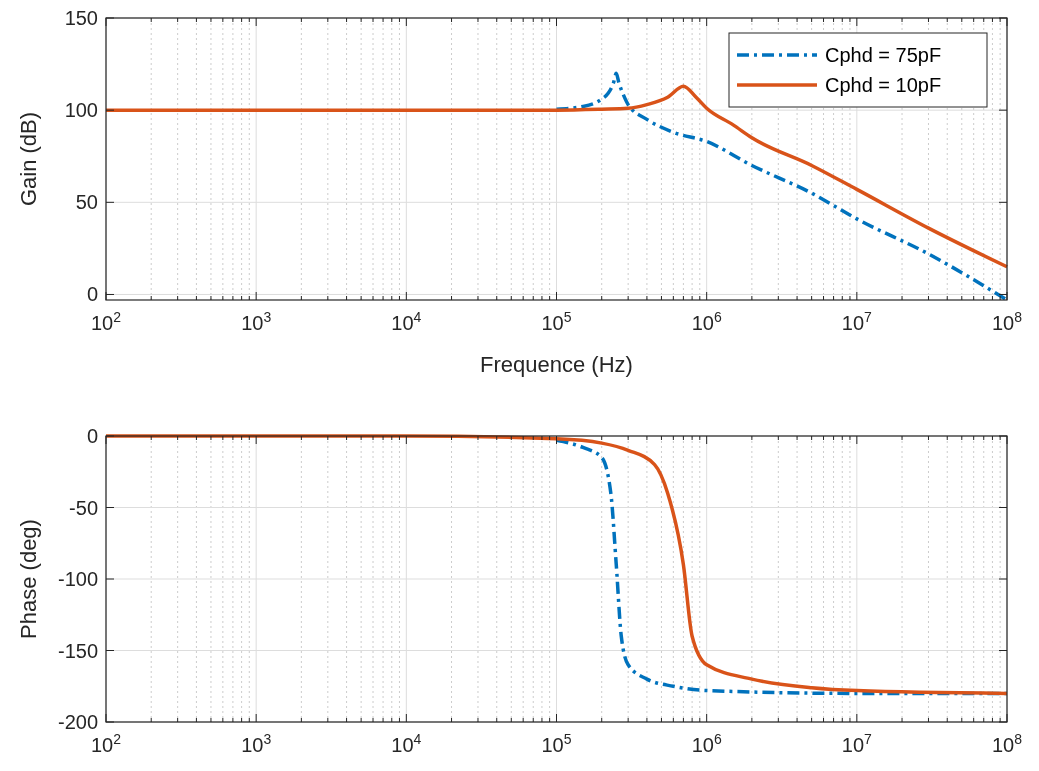 Image resolution: width=1039 pixels, height=771 pixels. I want to click on legend-label: Cphd = 10pF, so click(883, 85).